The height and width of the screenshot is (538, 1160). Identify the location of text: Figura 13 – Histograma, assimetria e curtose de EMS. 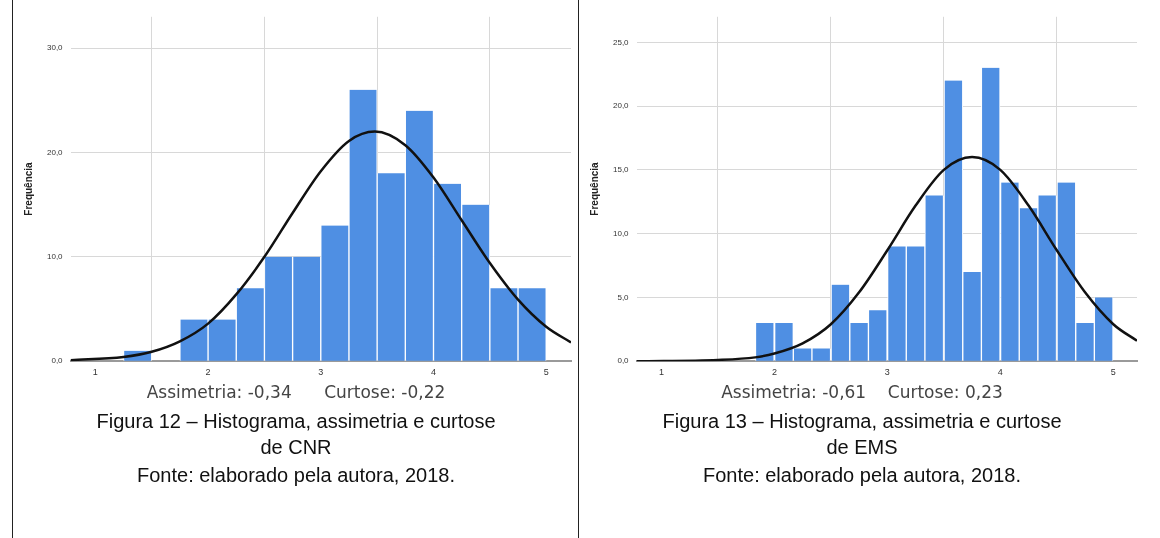
(862, 434).